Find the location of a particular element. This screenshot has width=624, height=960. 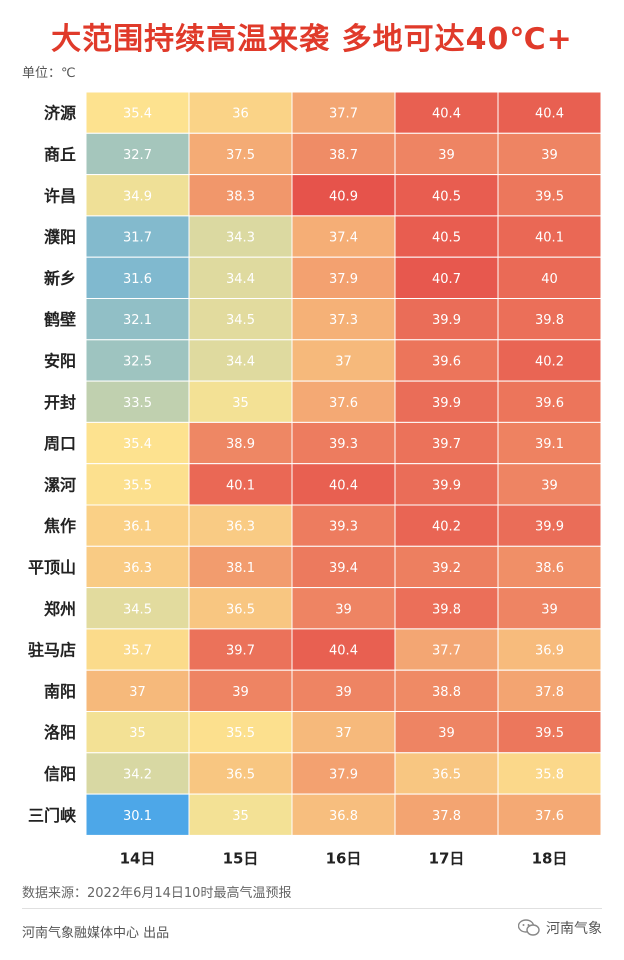

cell-value-label: 38.3 is located at coordinates (240, 196).